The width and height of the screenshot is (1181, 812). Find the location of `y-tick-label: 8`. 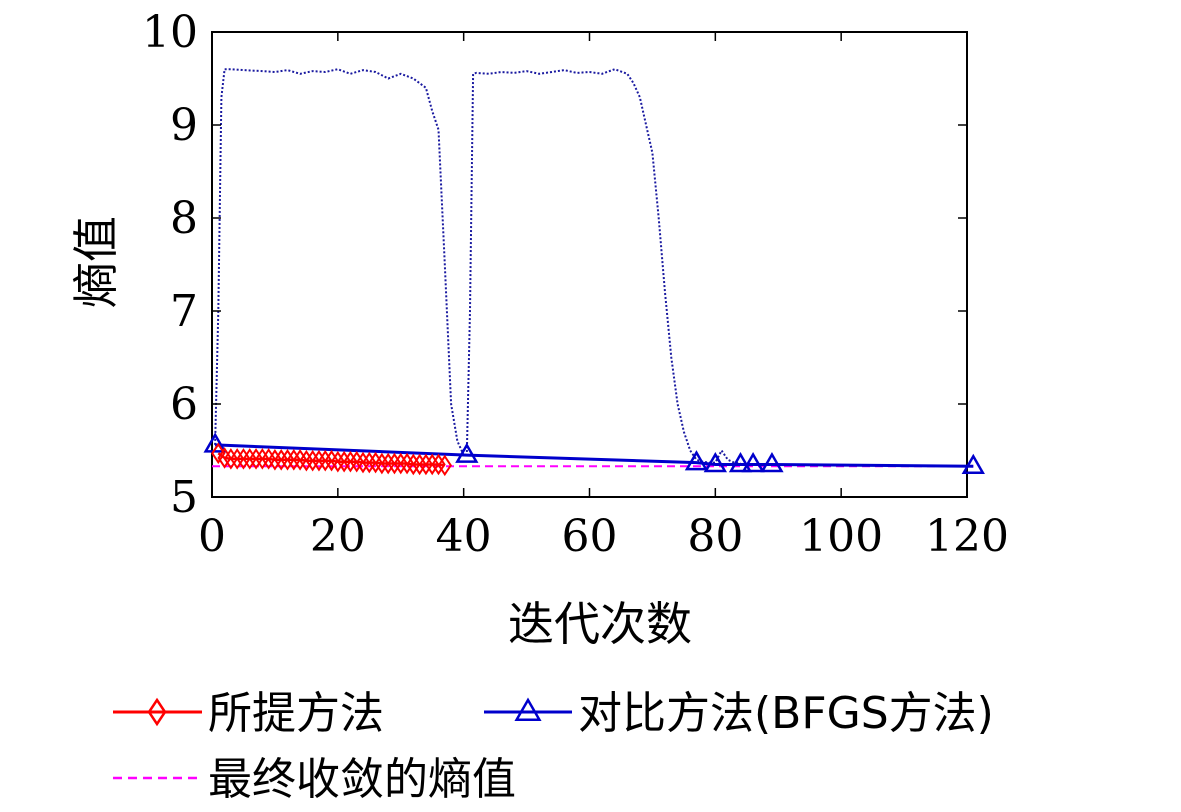

y-tick-label: 8 is located at coordinates (184, 218).